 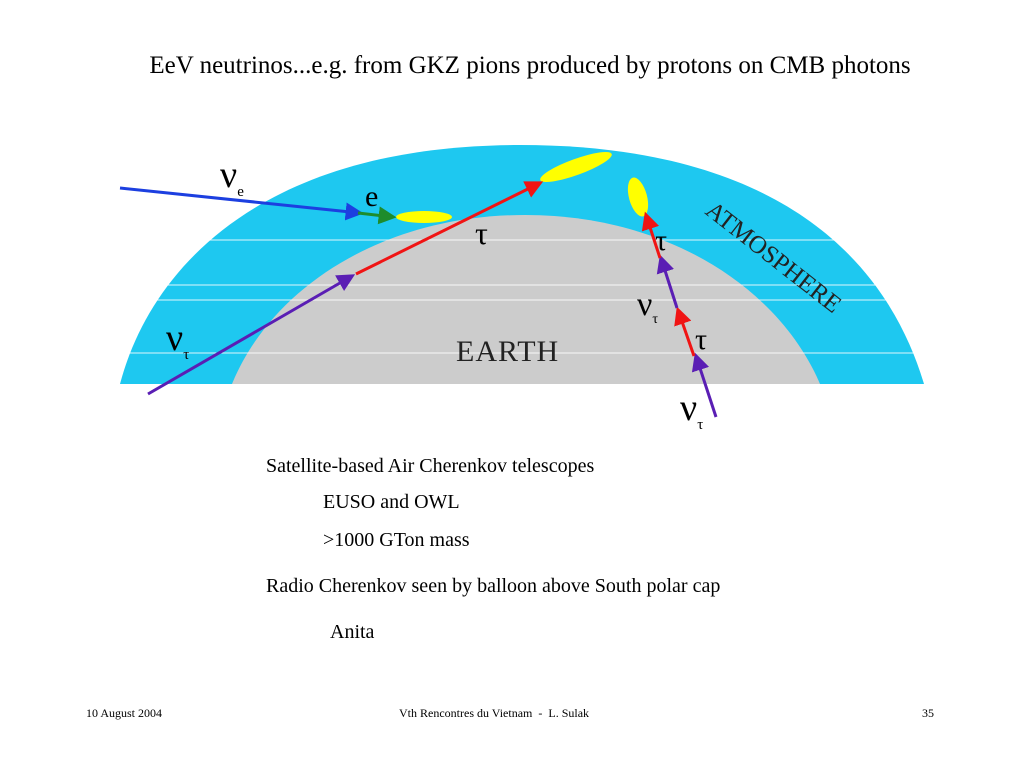 I want to click on nu-tau-label-right-bottom: ντ, so click(x=691, y=410).